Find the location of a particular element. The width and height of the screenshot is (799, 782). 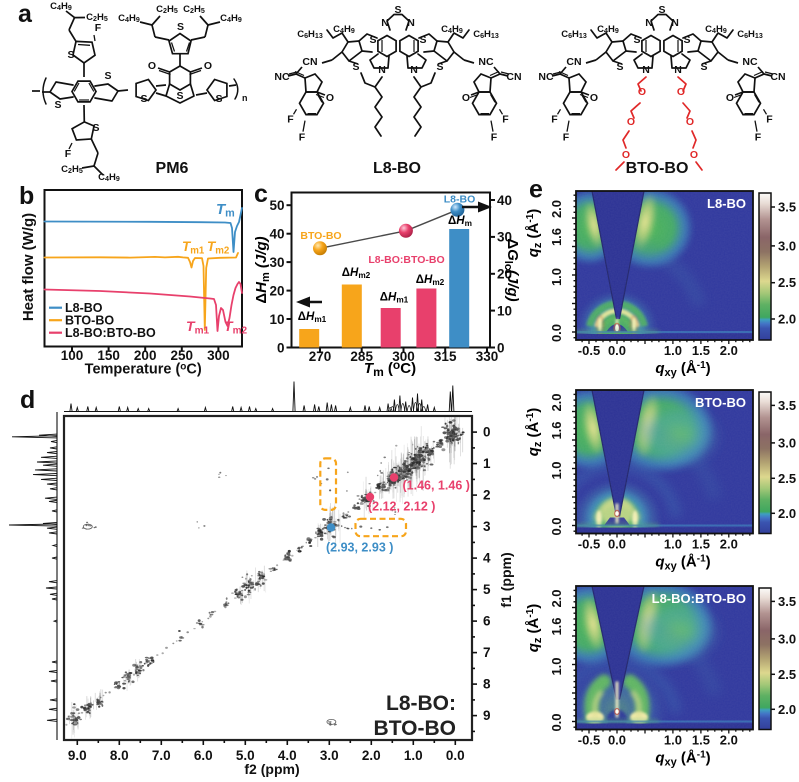

svg-text: (2.93, 2.93 ) is located at coordinates (359, 548).